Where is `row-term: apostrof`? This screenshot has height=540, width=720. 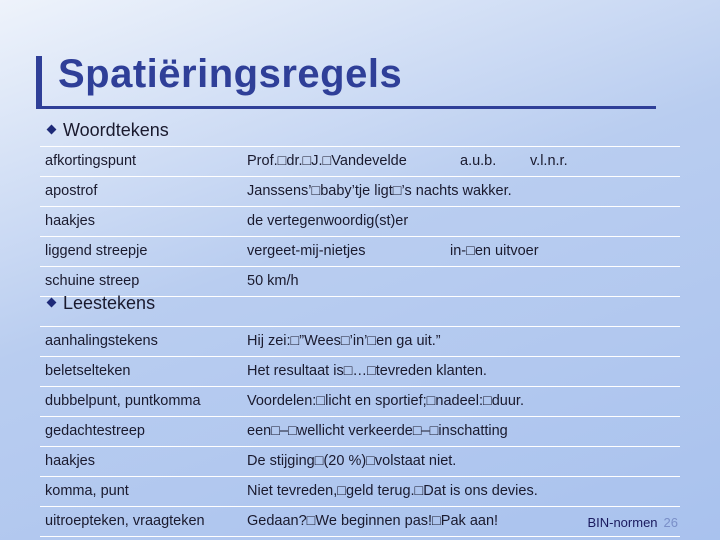
row-term: apostrof is located at coordinates (71, 191).